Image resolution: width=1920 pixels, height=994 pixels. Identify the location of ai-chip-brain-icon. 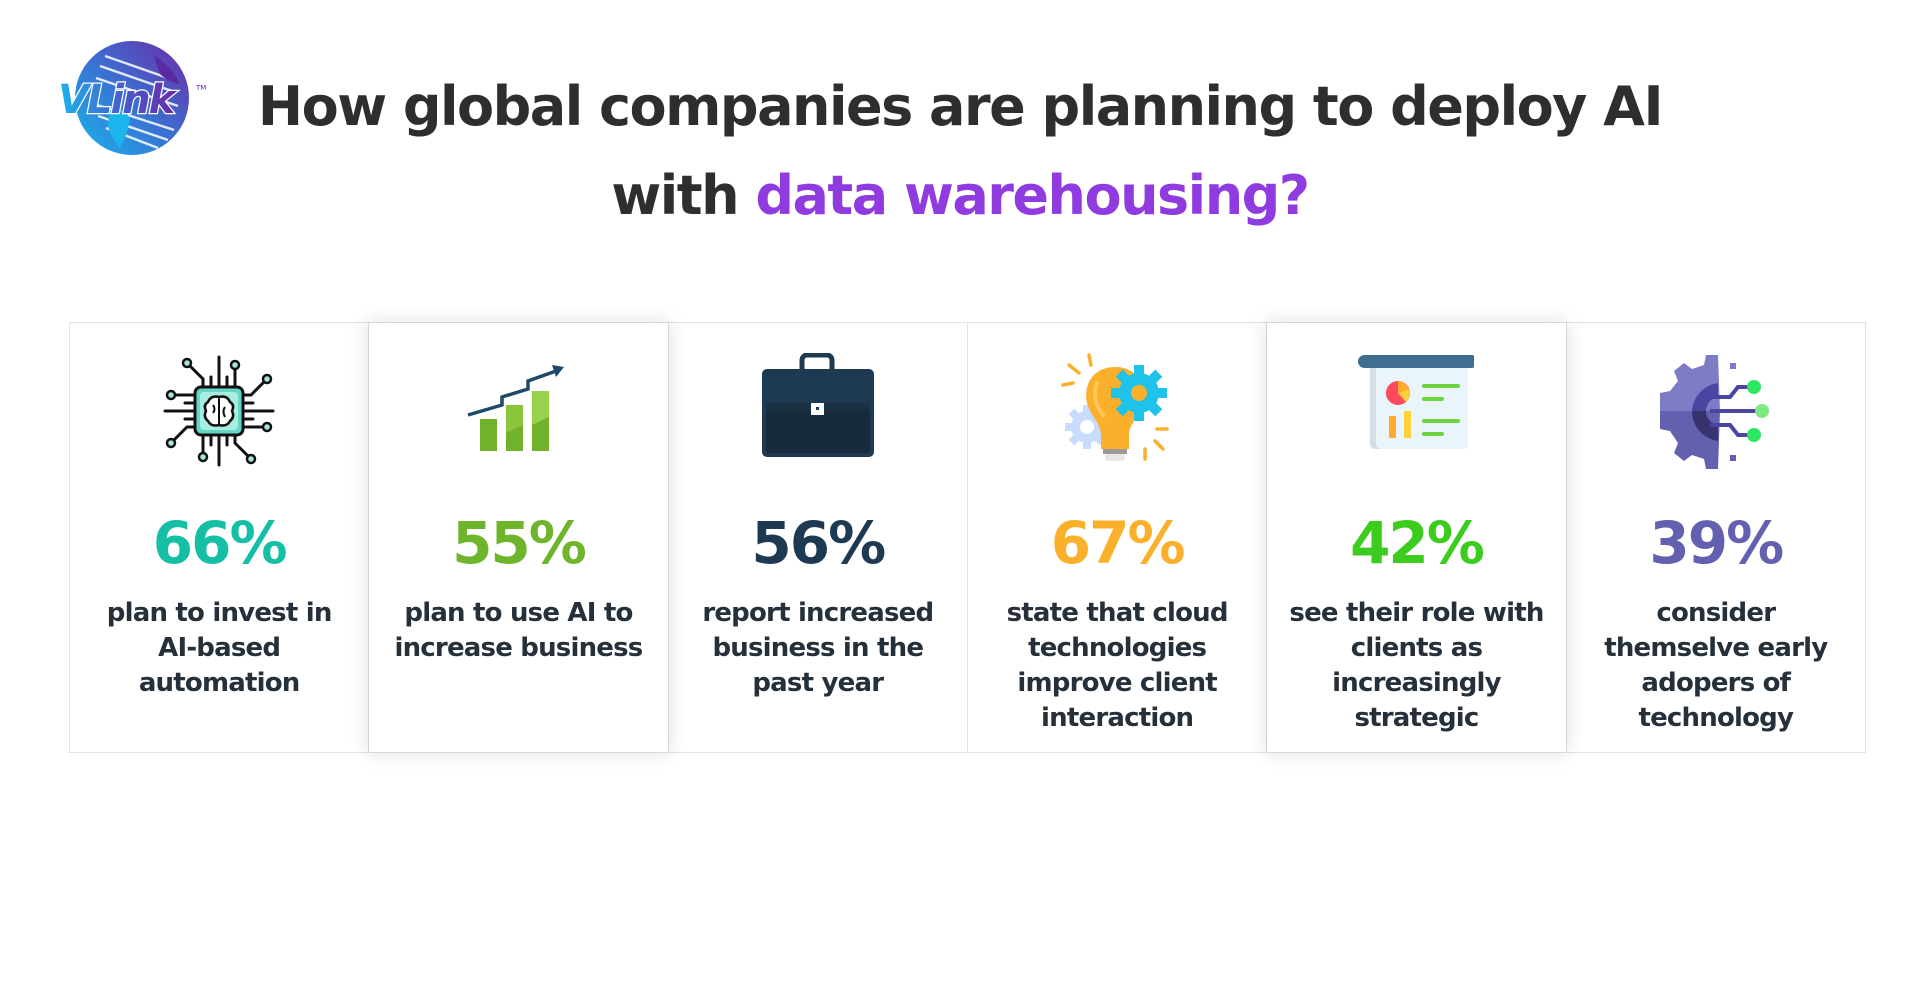
(219, 411).